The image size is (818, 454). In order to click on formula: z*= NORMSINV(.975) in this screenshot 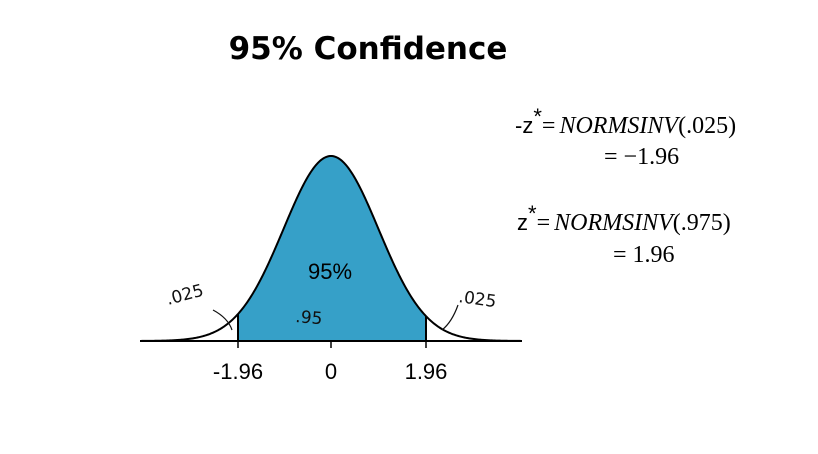, I will do `click(624, 218)`.